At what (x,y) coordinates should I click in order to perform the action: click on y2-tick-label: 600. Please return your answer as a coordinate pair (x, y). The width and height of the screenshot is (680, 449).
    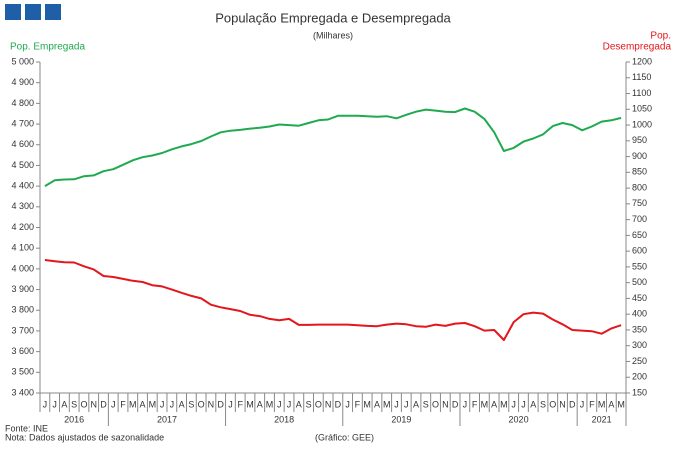
    Looking at the image, I should click on (639, 251).